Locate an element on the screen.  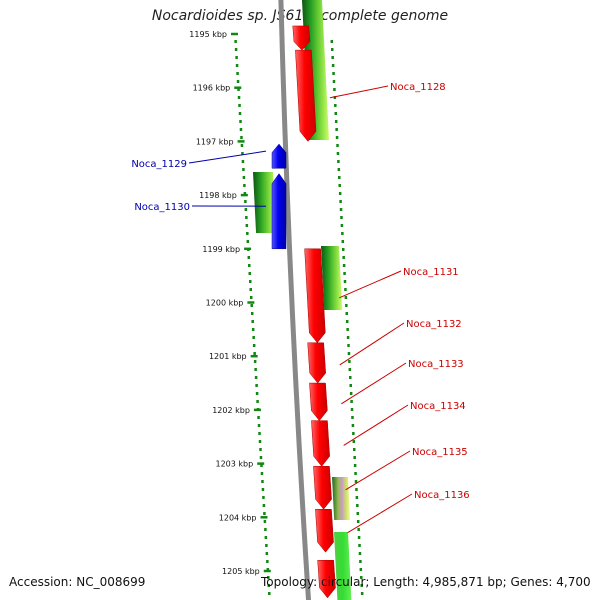
gene-label: Noca_1131 is located at coordinates (431, 272).